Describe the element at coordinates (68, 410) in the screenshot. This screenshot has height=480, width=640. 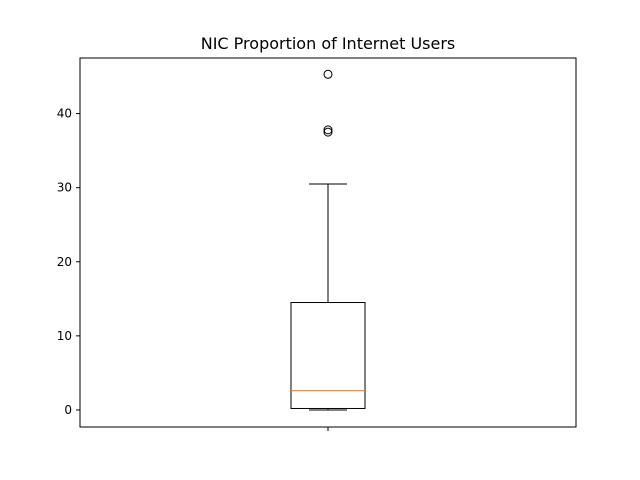
I see `y-tick-label: 0` at that location.